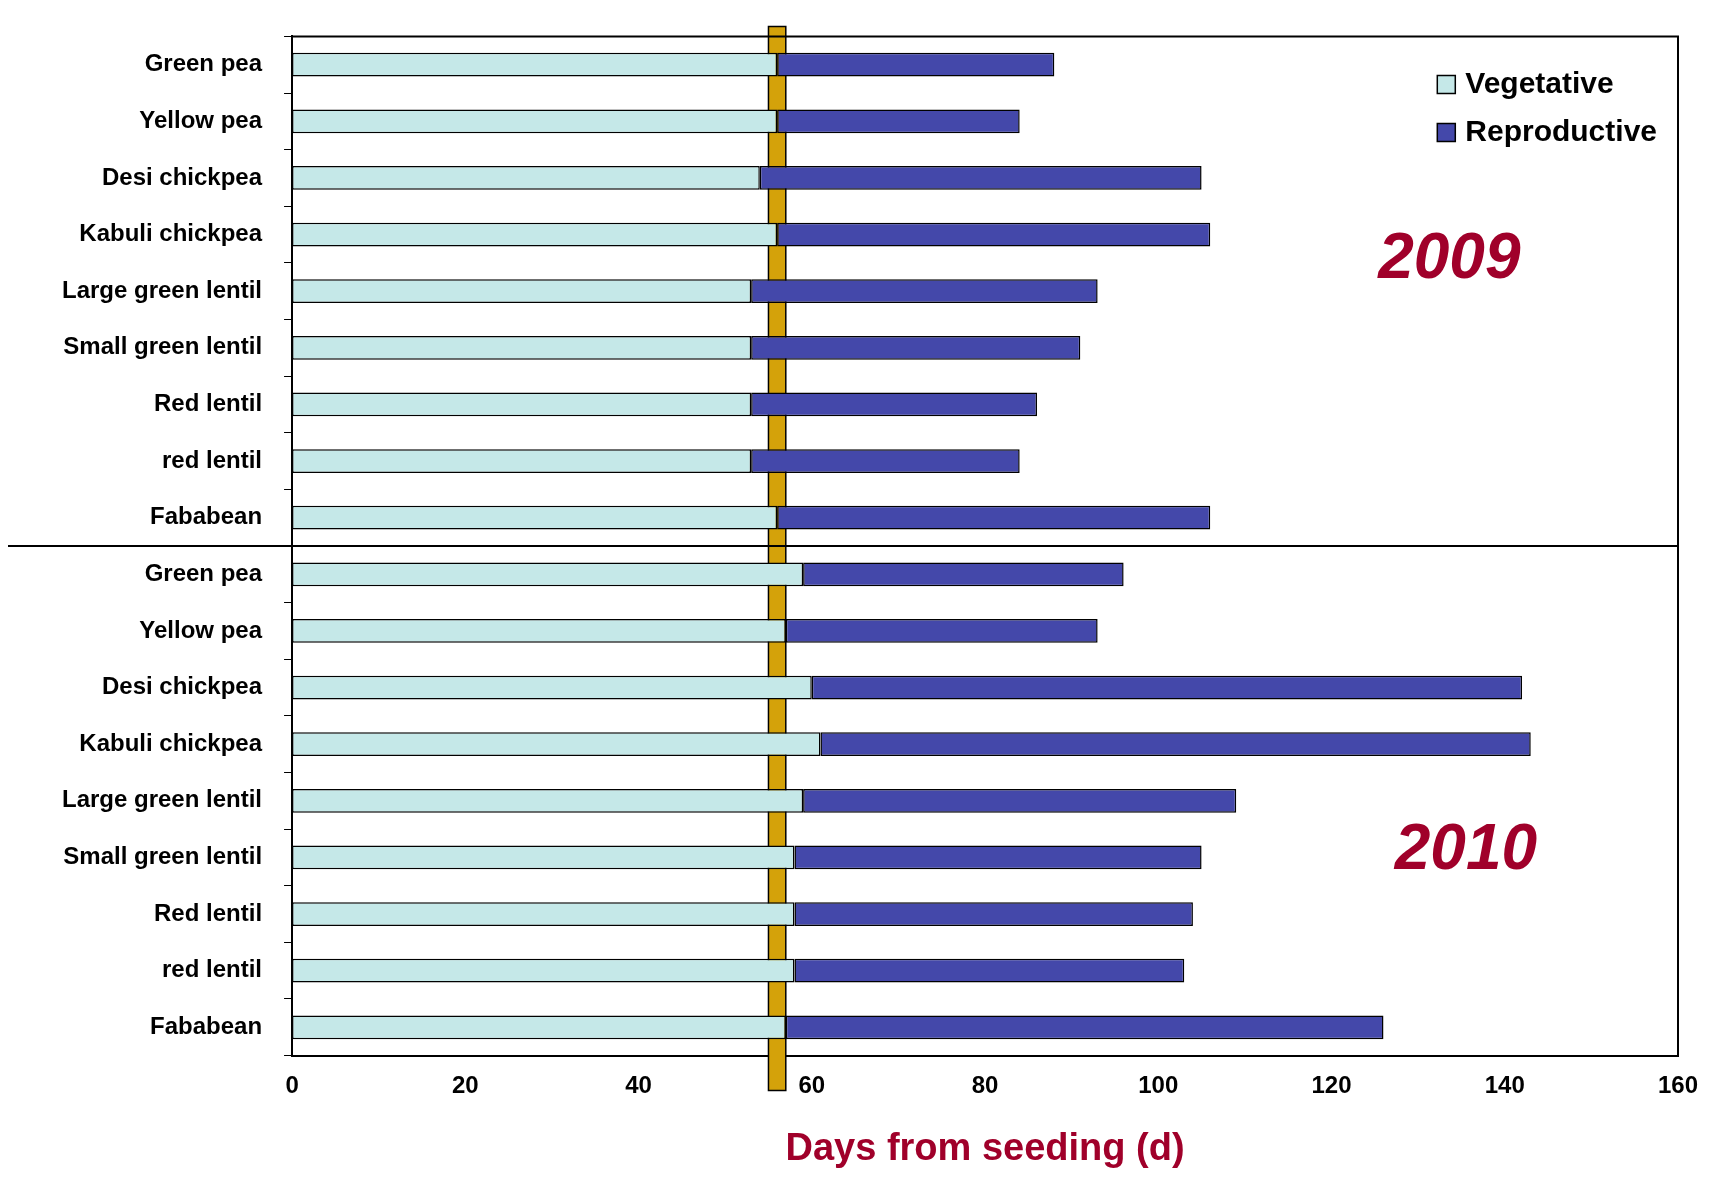 The image size is (1718, 1186). What do you see at coordinates (985, 1084) in the screenshot?
I see `x-tick-label: 80` at bounding box center [985, 1084].